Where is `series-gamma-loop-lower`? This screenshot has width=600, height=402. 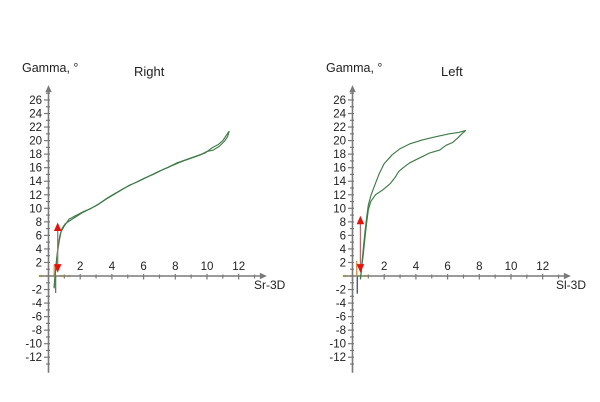
series-gamma-loop-lower is located at coordinates (413, 205).